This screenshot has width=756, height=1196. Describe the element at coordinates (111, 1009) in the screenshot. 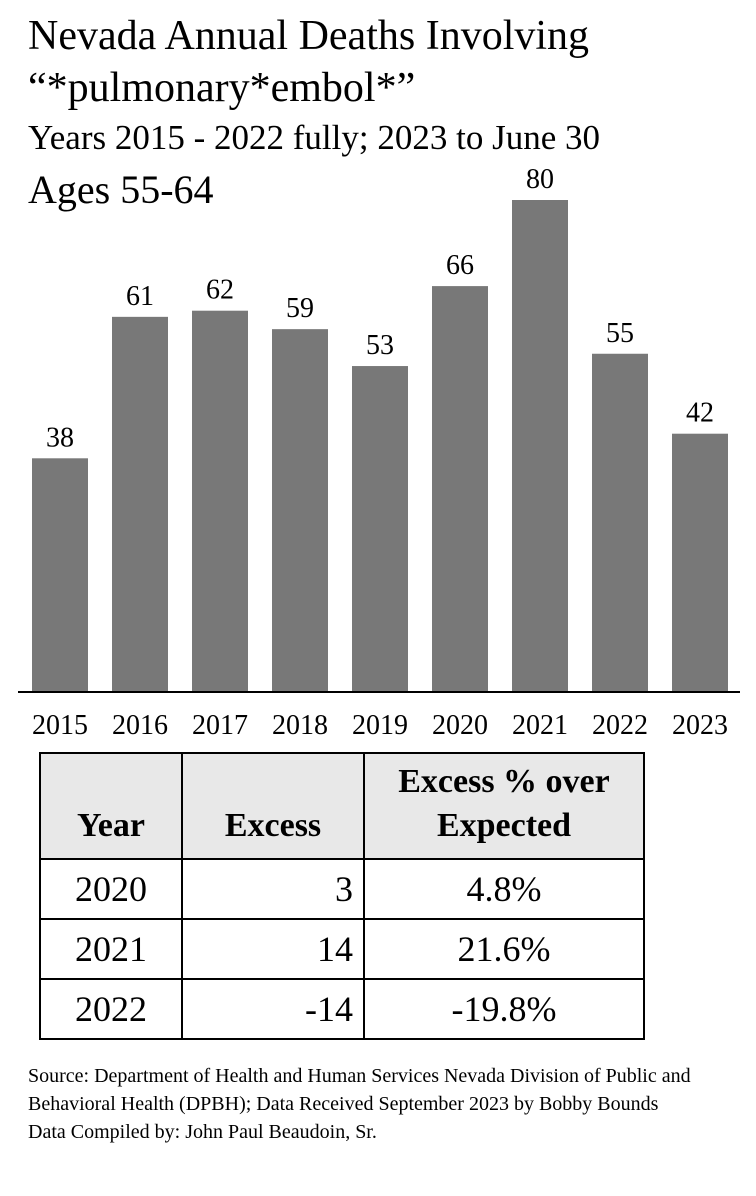

I see `cell-year: 2022` at that location.